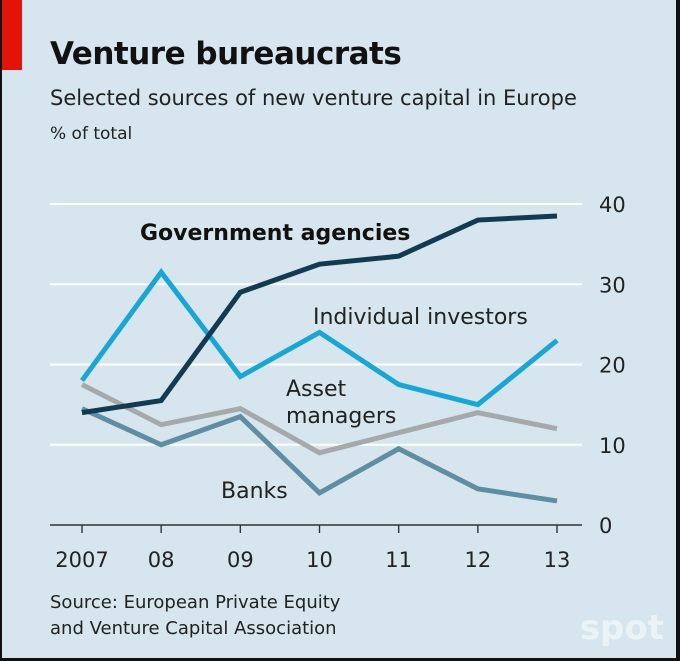  Describe the element at coordinates (612, 285) in the screenshot. I see `y-tick-label-30: 30` at that location.